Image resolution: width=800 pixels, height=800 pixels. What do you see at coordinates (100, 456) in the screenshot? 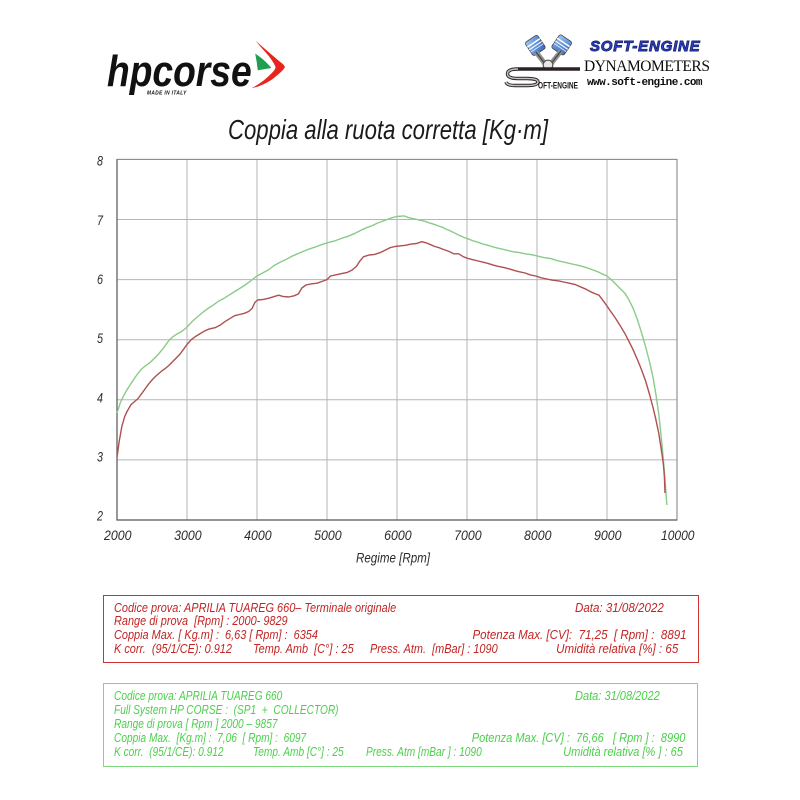
I see `svg-text: 3` at bounding box center [100, 456].